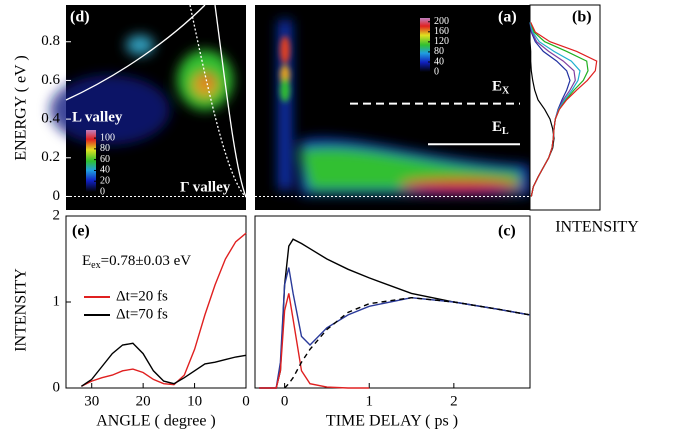  I want to click on y-tick-label: 0.8, so click(50, 41).